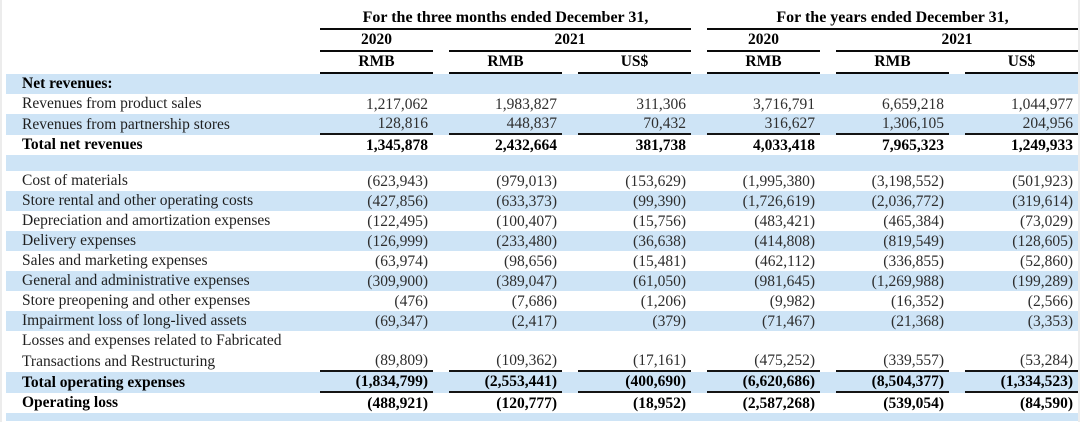 The image size is (1080, 422). What do you see at coordinates (526, 201) in the screenshot?
I see `cell-value: (633,373)` at bounding box center [526, 201].